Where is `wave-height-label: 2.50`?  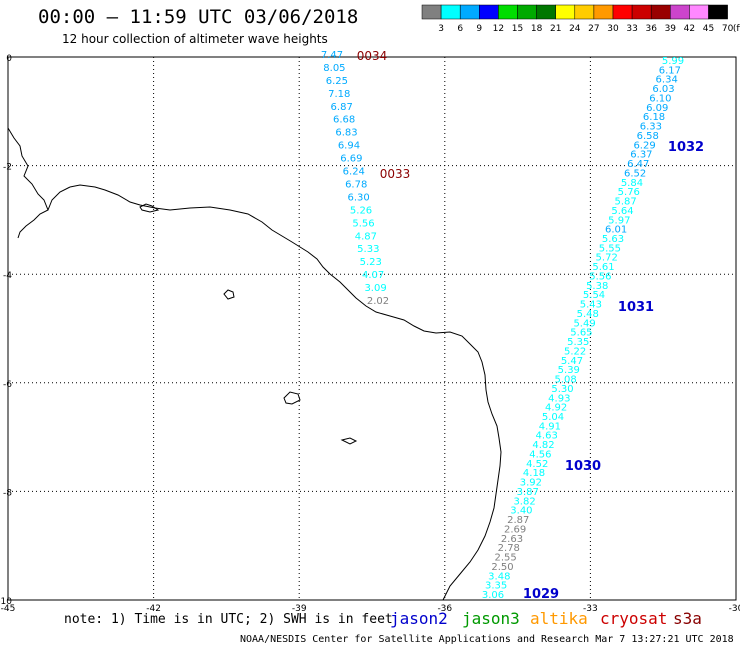
wave-height-label: 2.50 is located at coordinates (502, 567).